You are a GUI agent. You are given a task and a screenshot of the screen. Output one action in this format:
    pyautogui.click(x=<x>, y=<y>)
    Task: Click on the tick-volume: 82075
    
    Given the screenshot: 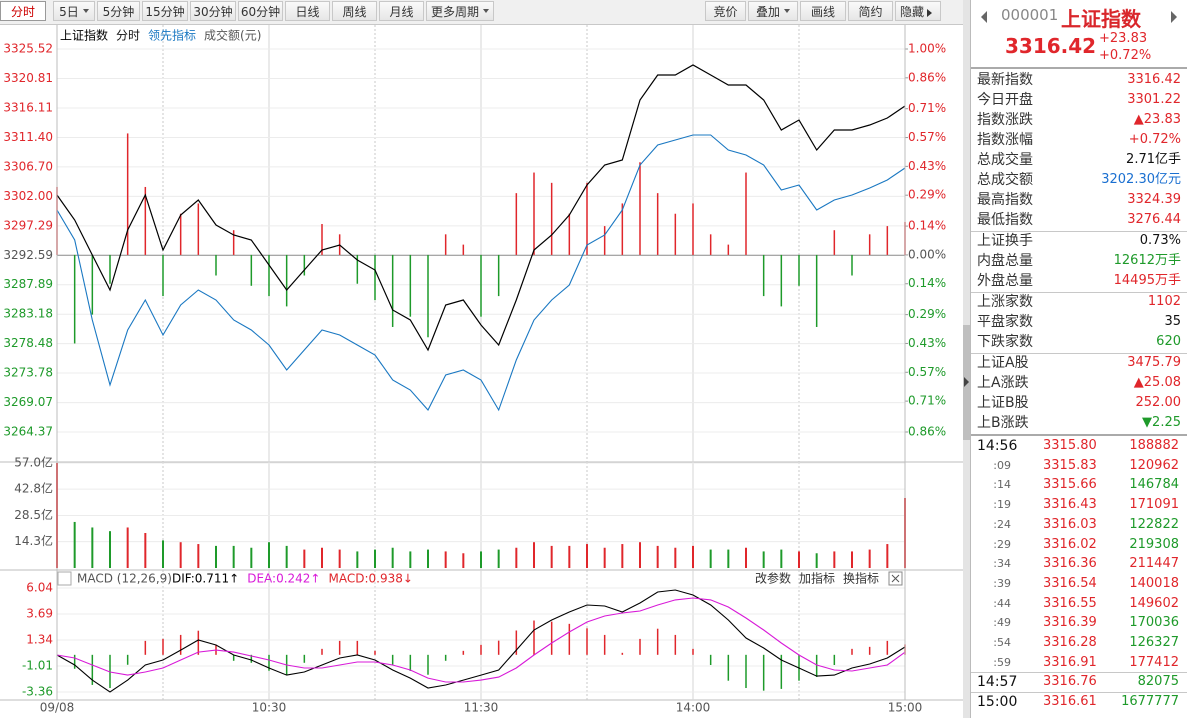 What is the action you would take?
    pyautogui.click(x=1158, y=682)
    